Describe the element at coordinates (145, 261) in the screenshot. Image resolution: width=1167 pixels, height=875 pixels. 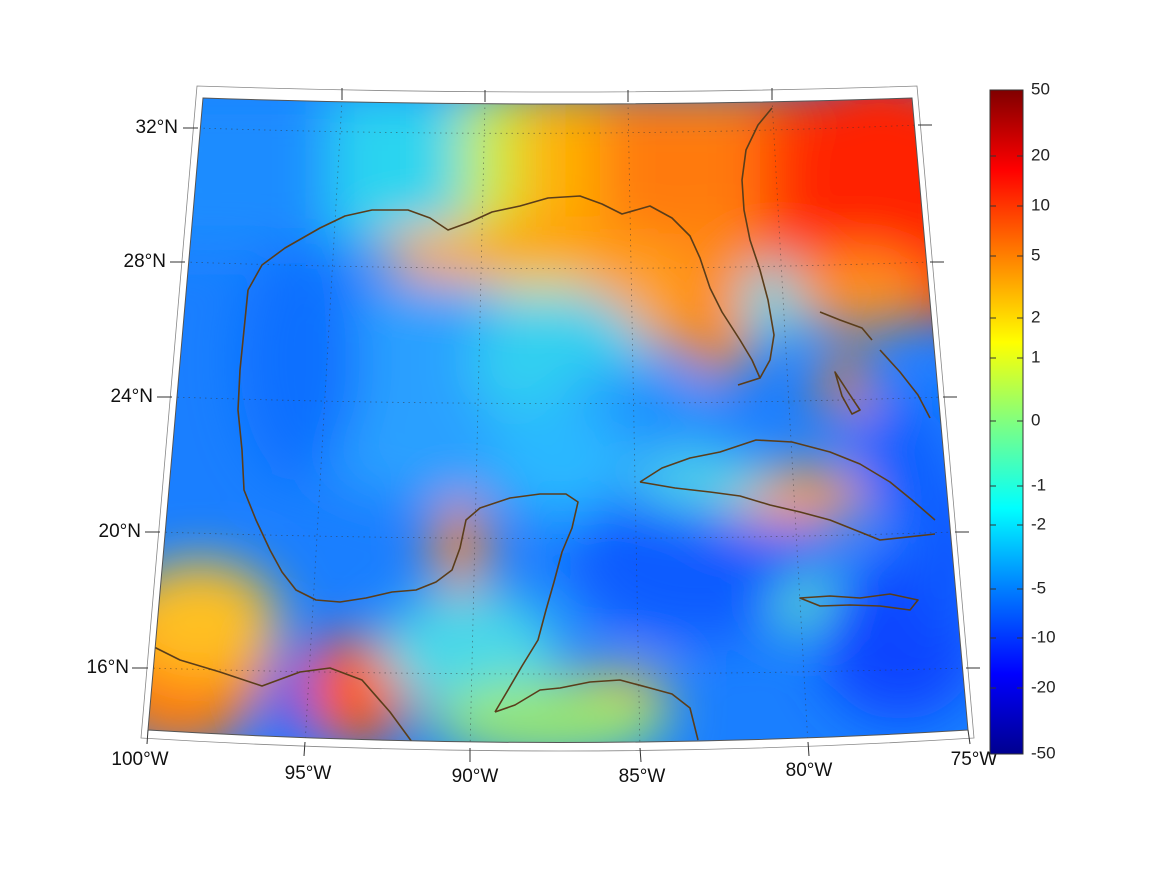
I see `lat-label-28n: 28°N` at that location.